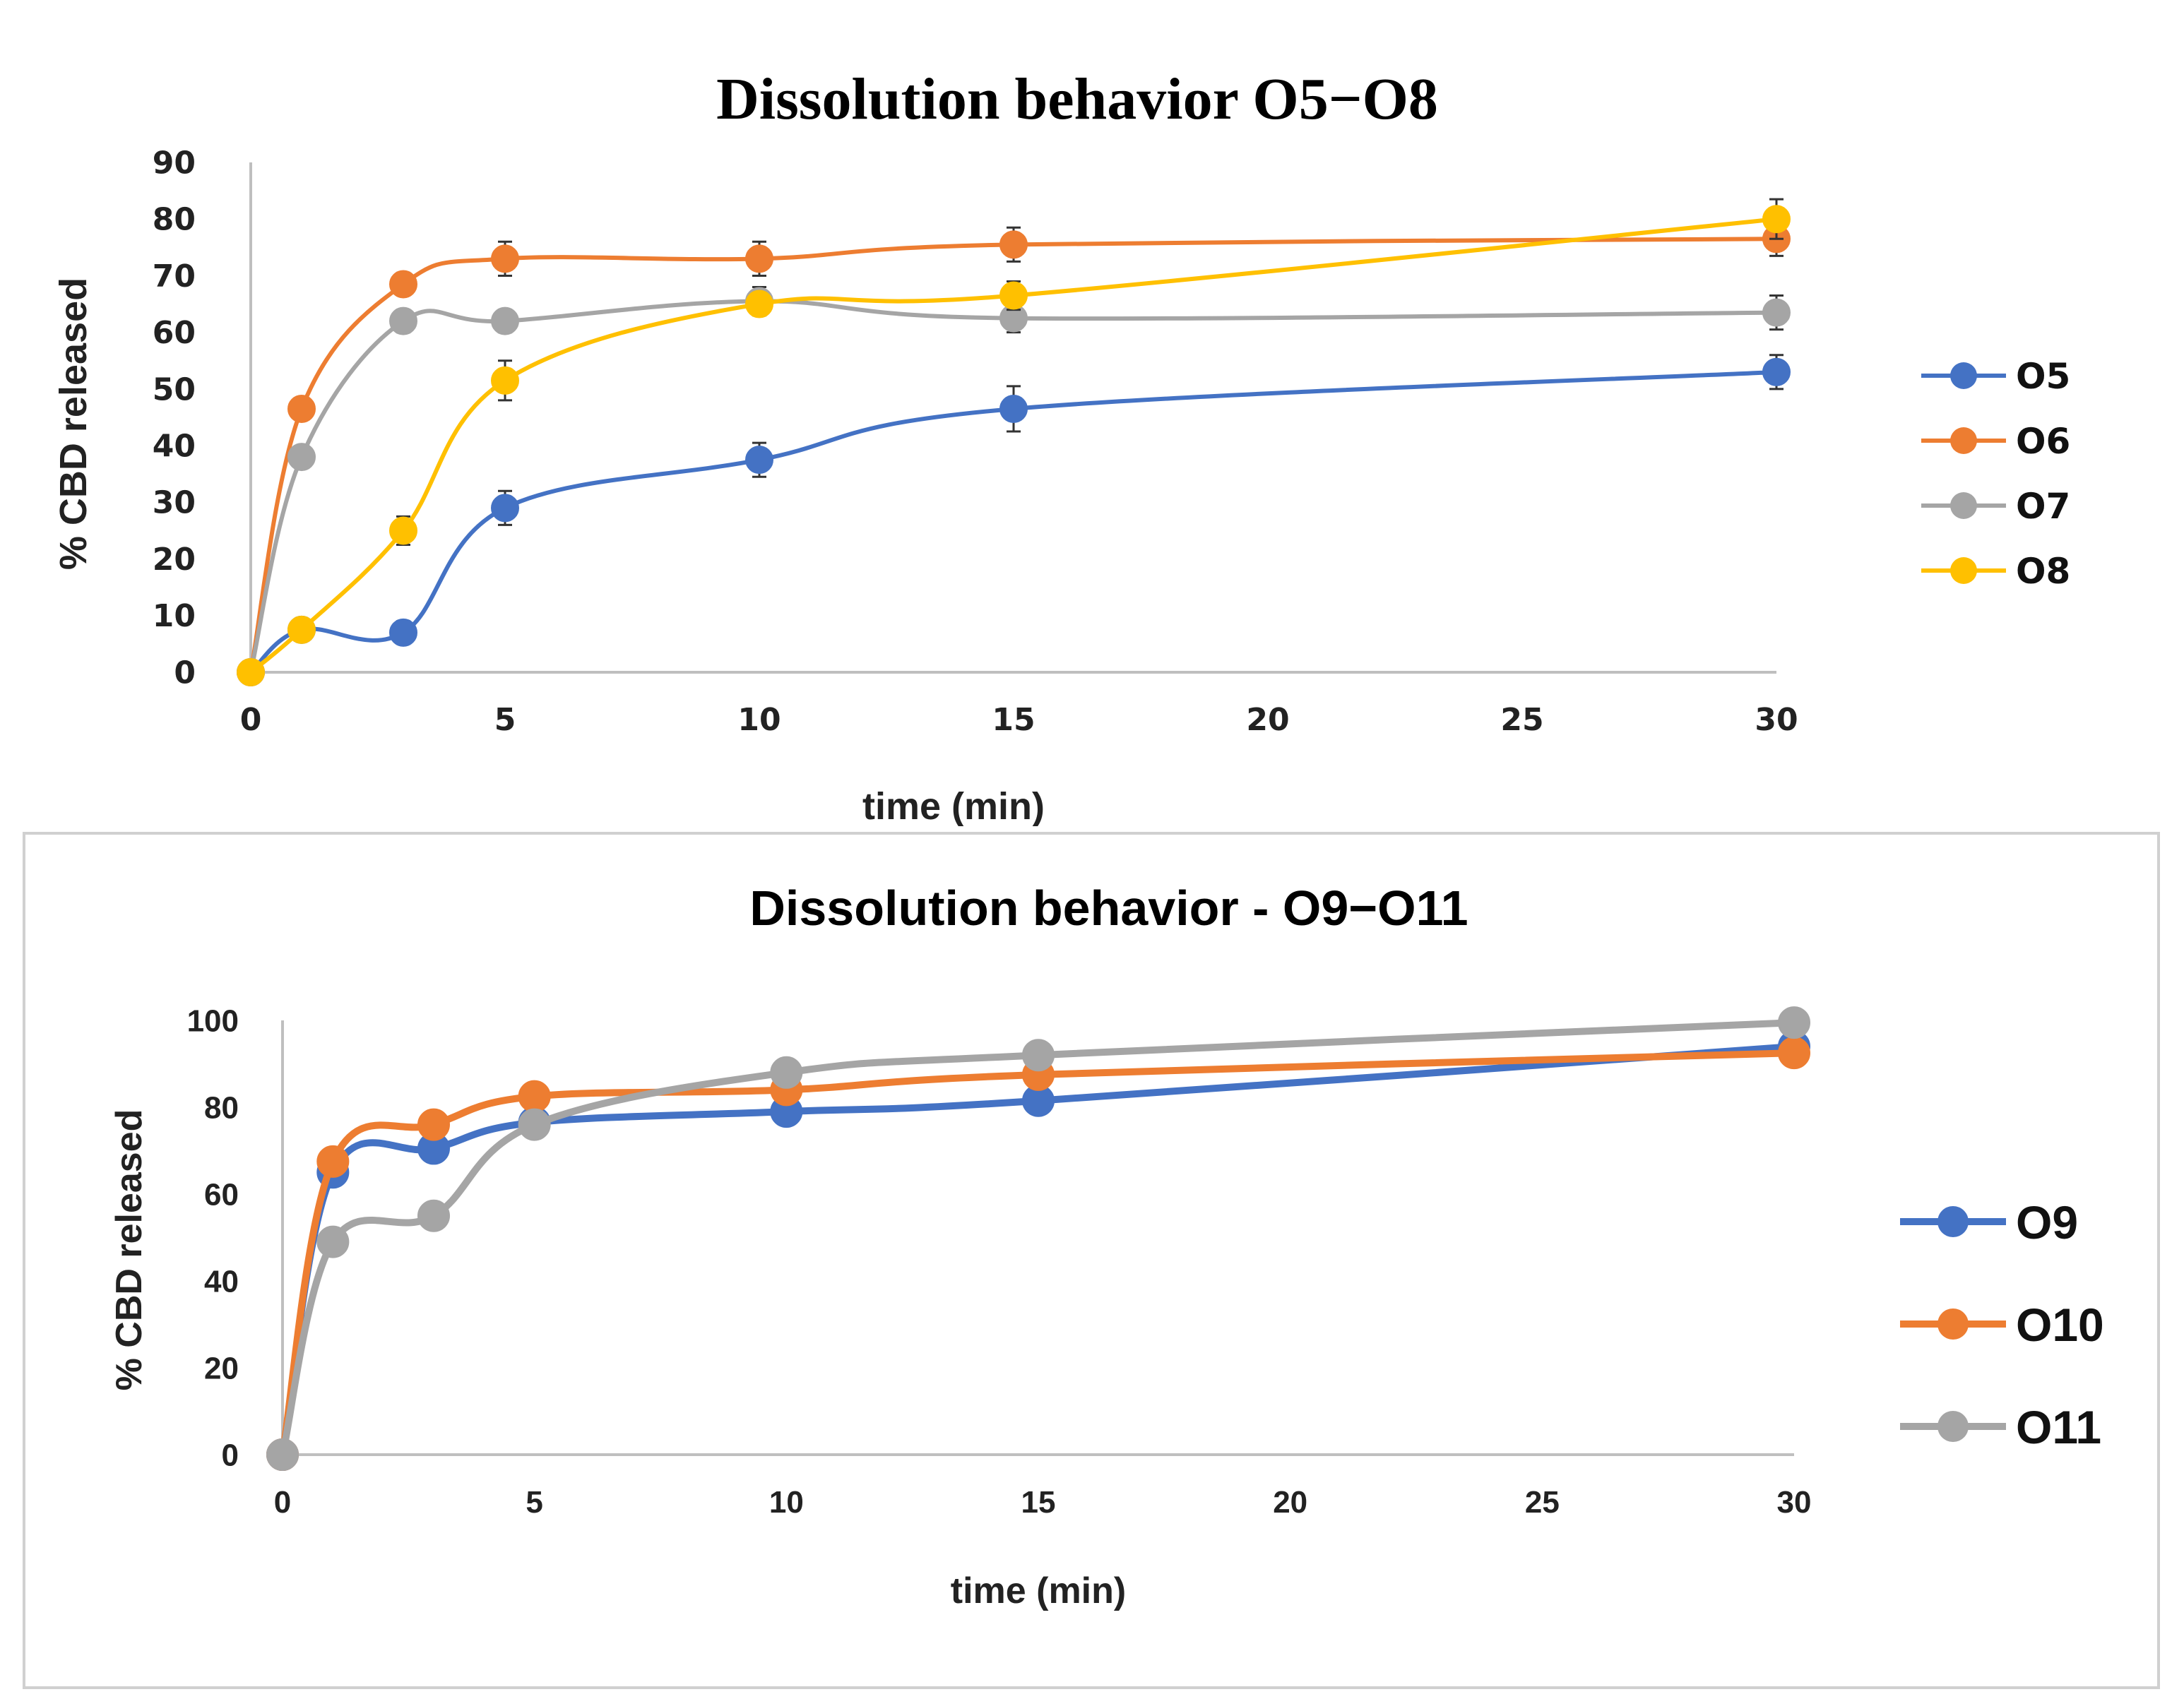 The width and height of the screenshot is (2184, 1699). What do you see at coordinates (1077, 99) in the screenshot?
I see `chart-title: Dissolution behavior O5−O8` at bounding box center [1077, 99].